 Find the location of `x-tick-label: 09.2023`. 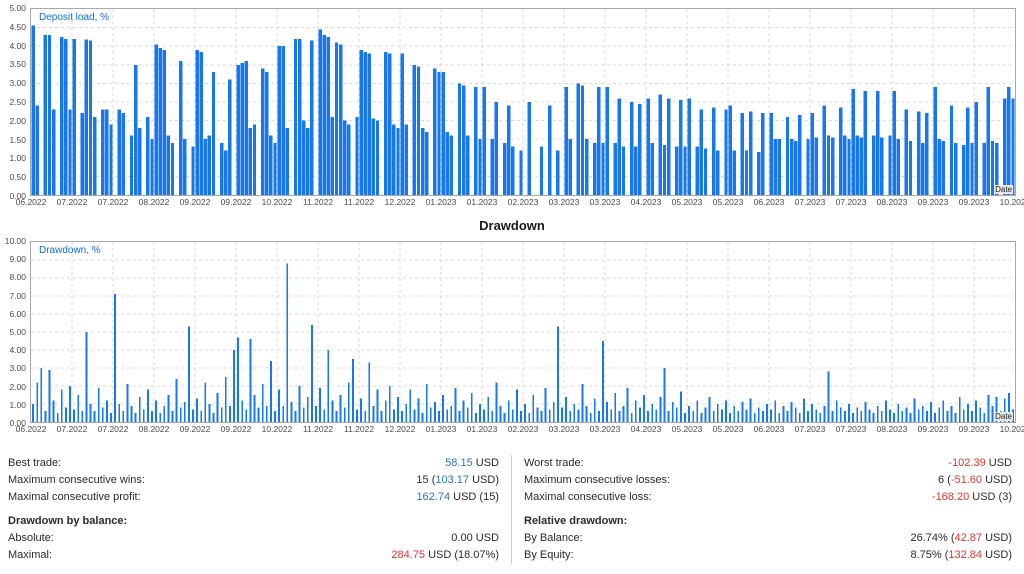

x-tick-label: 09.2023 is located at coordinates (974, 429).